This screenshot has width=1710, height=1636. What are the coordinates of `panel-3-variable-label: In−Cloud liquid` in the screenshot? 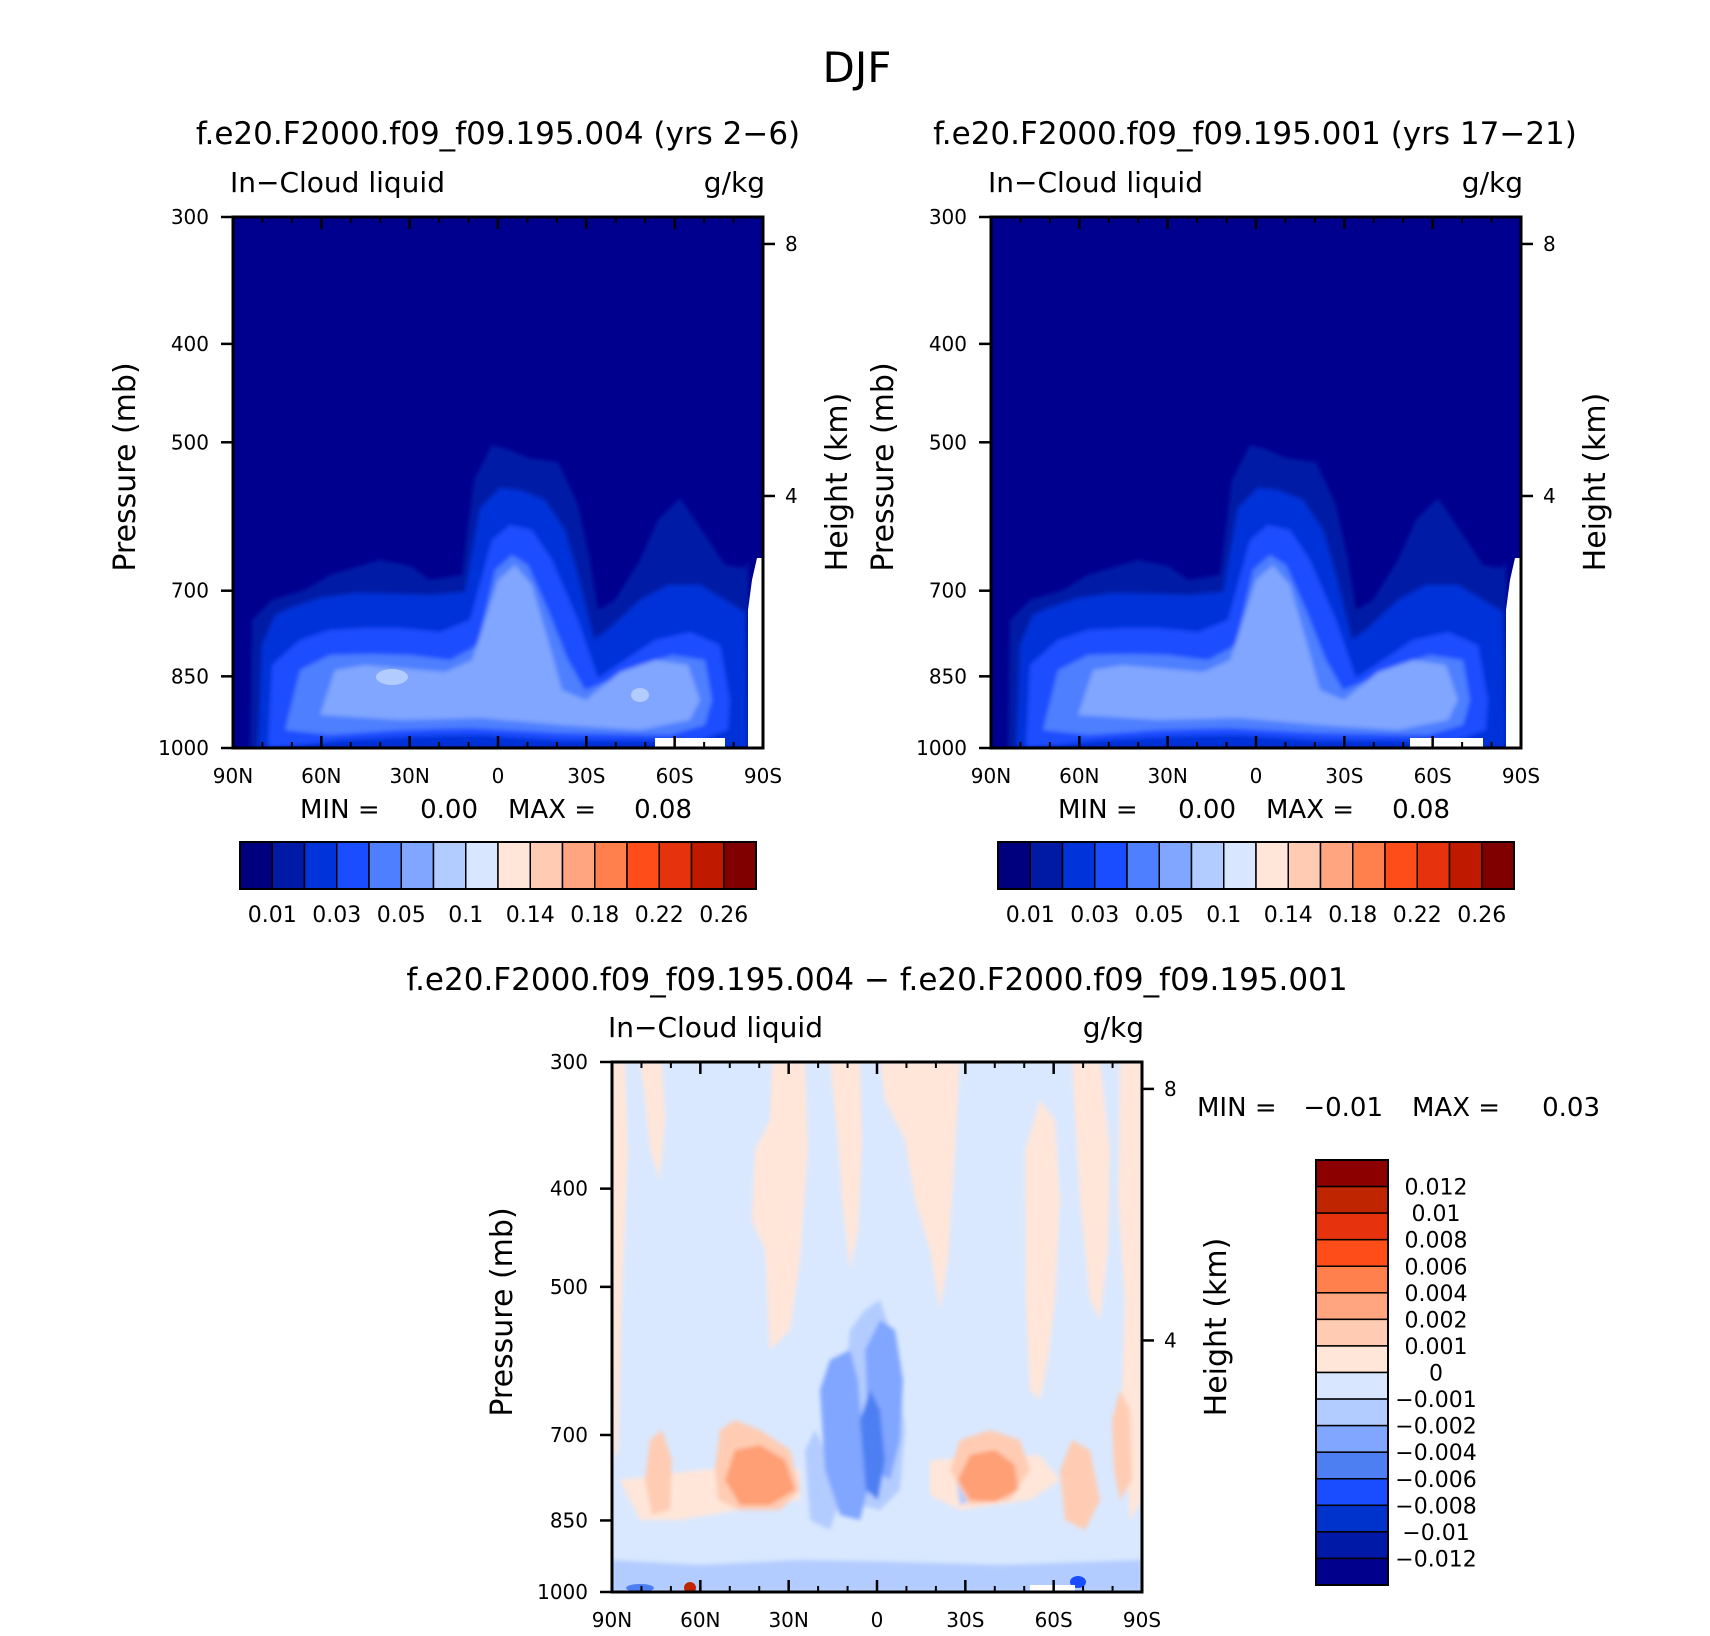 It's located at (715, 1027).